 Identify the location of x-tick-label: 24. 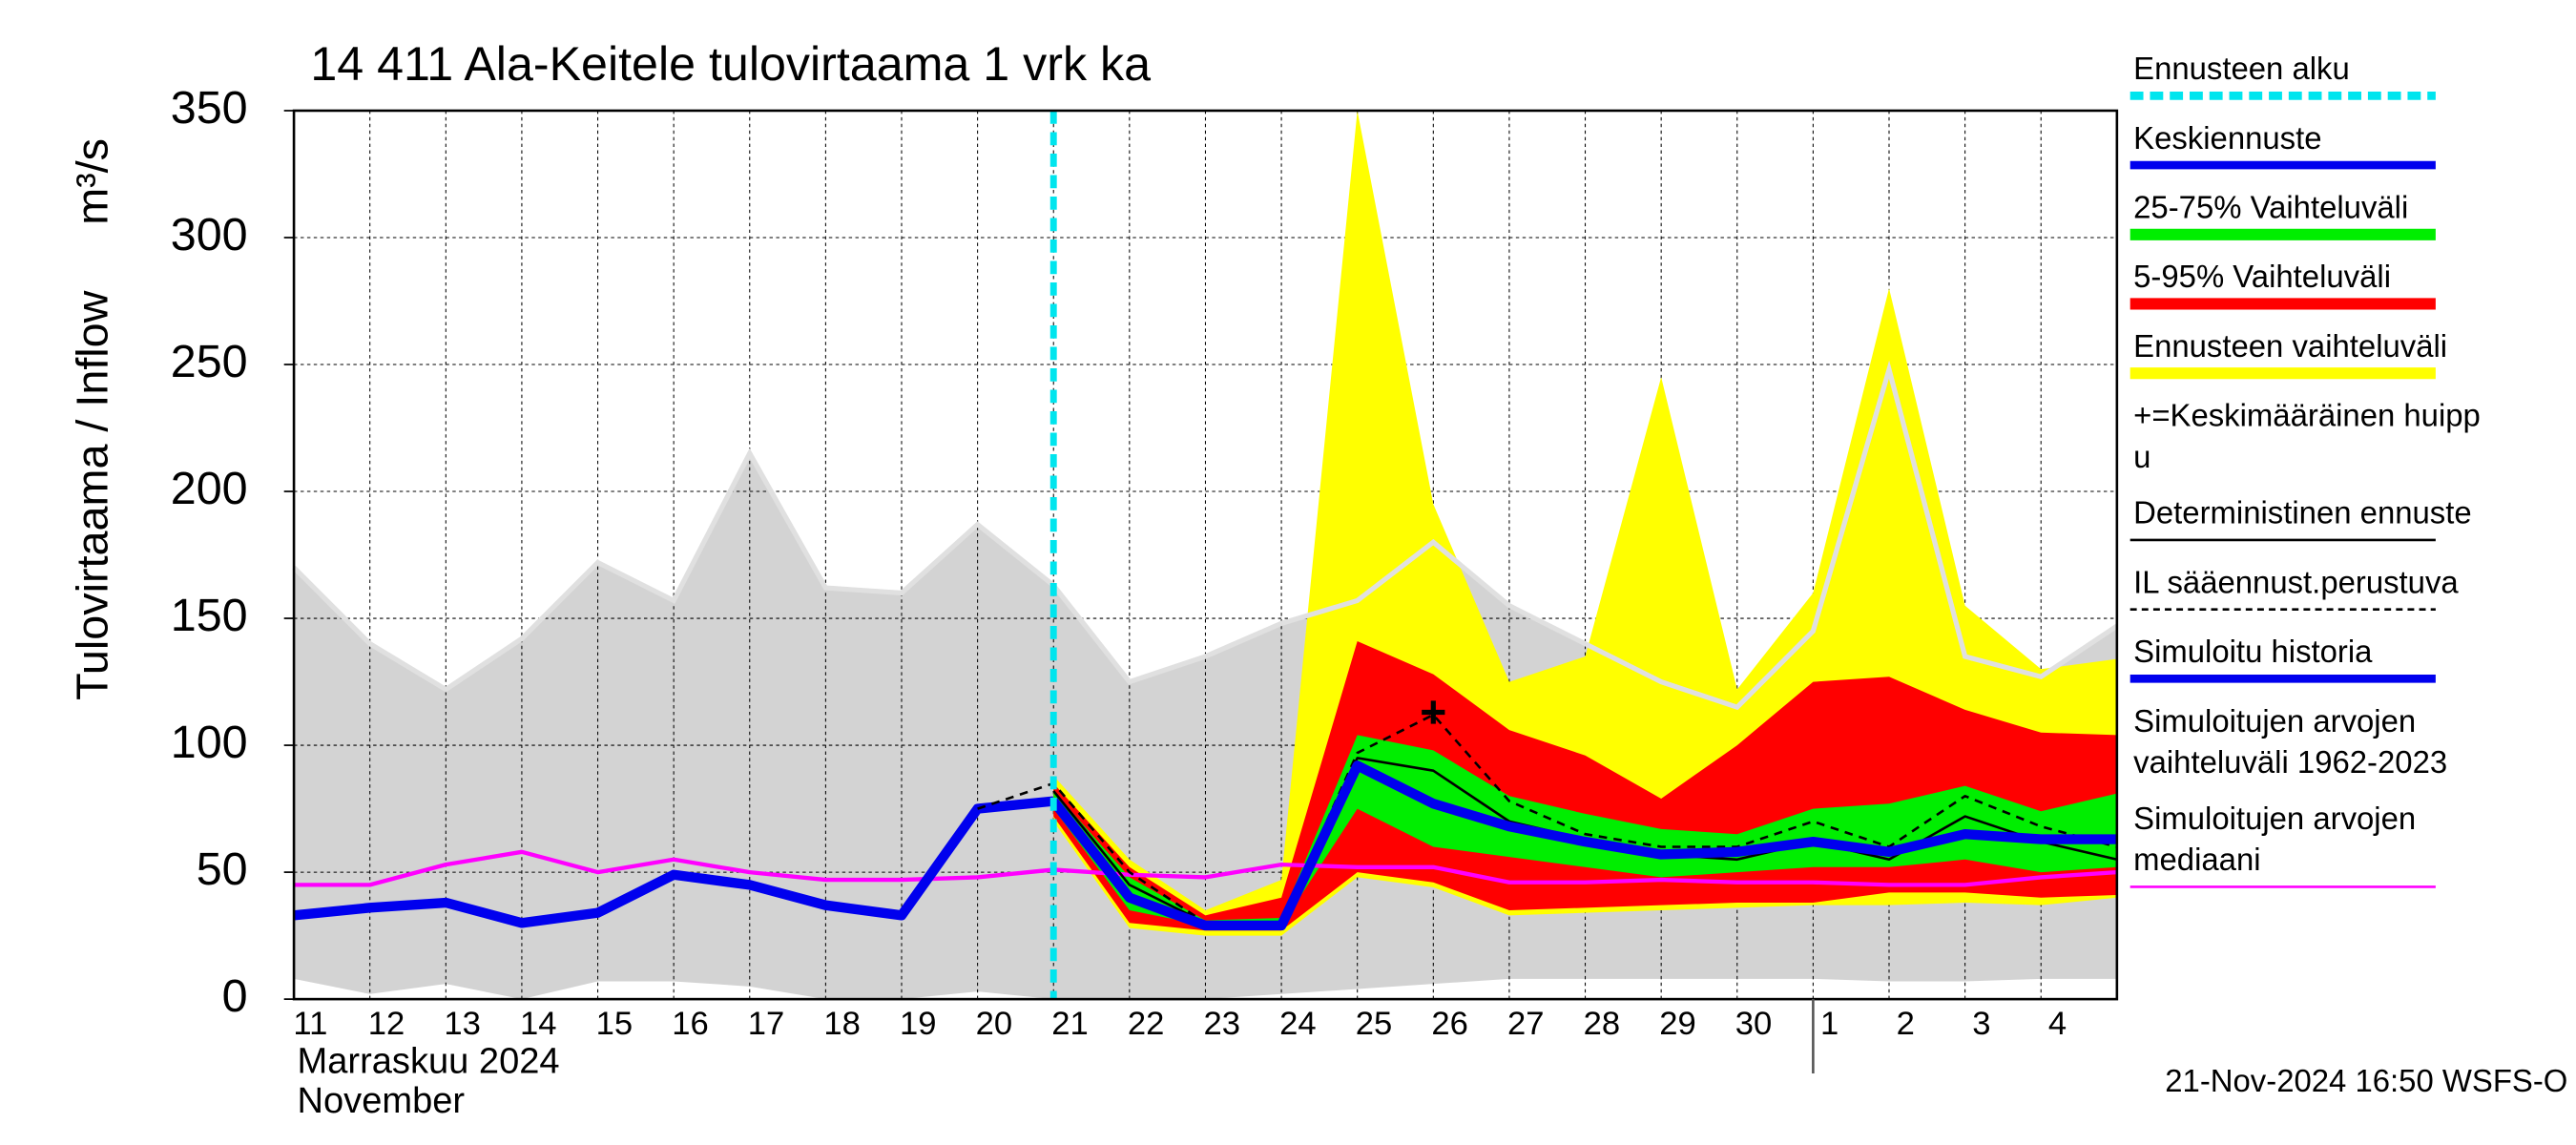
(1298, 1024).